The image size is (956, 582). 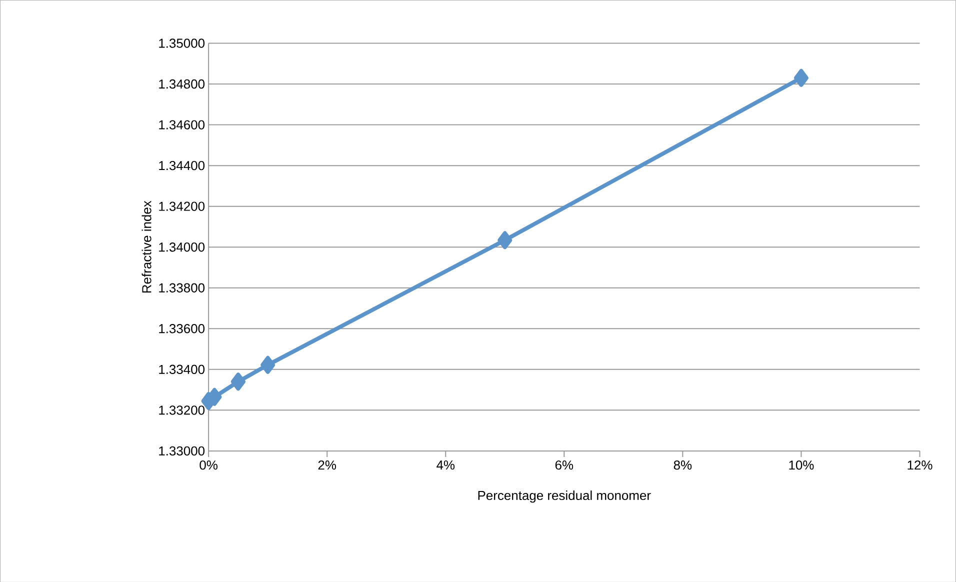 I want to click on y-tick-label: 1.33200, so click(x=182, y=410).